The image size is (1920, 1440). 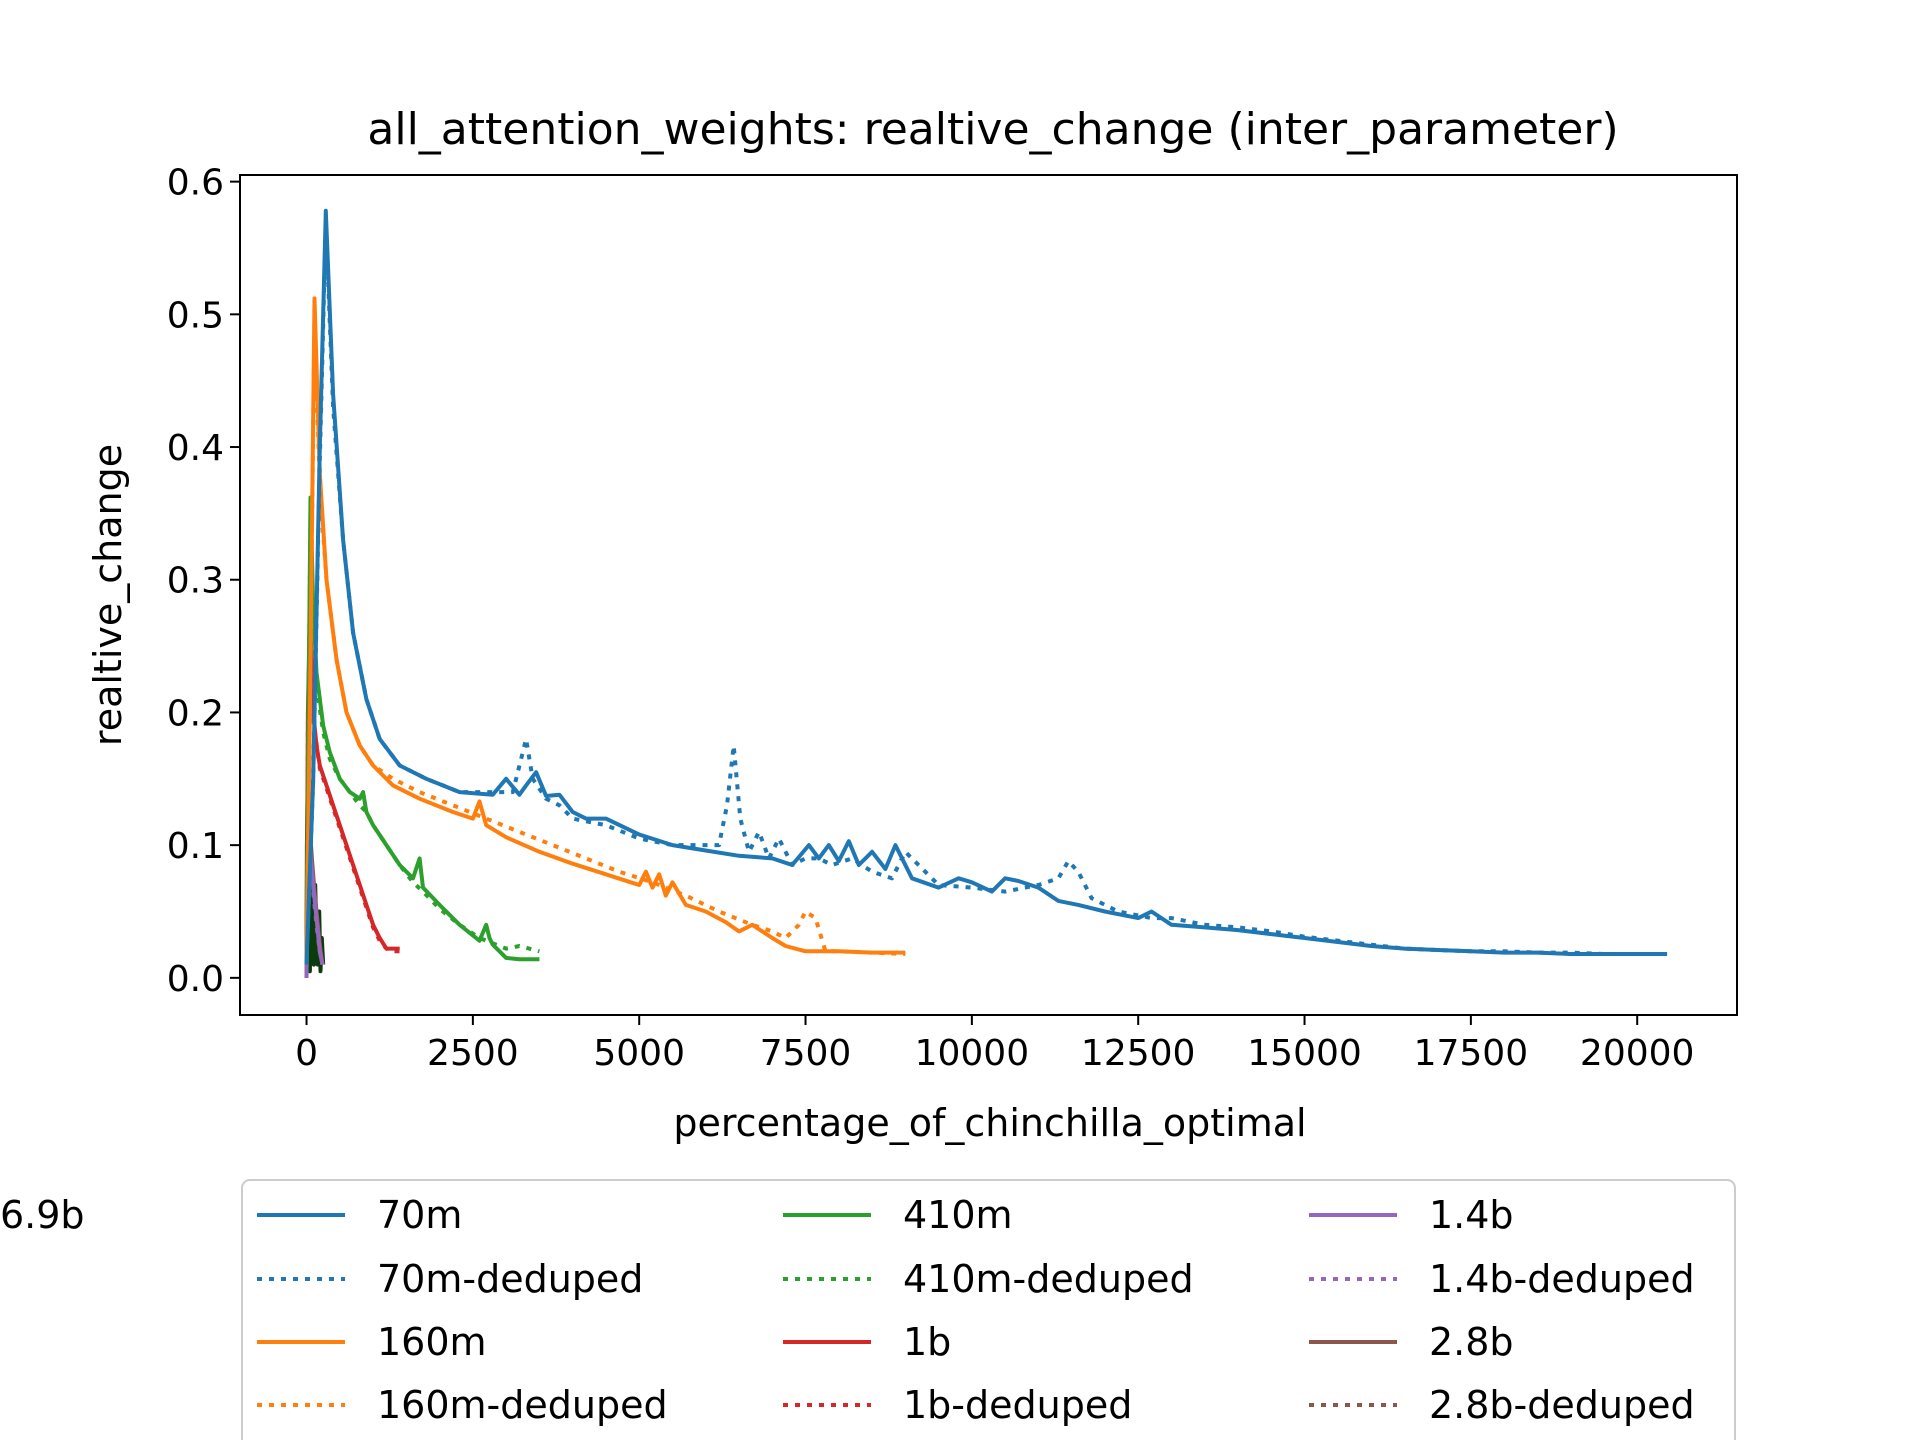 I want to click on legend-label-2-8b-deduped: 2.8b-deduped, so click(x=1562, y=1405).